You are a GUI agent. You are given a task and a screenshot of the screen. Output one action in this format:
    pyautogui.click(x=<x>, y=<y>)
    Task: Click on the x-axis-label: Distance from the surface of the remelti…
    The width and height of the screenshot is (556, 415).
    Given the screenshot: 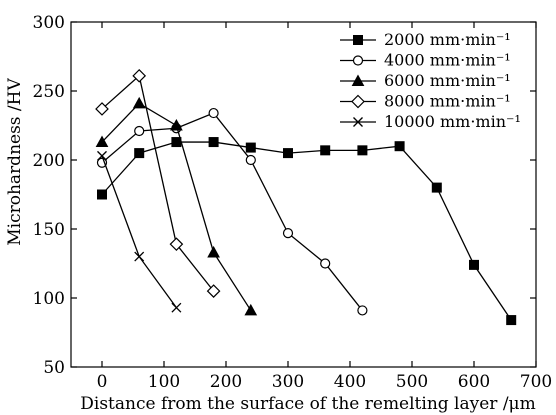 What is the action you would take?
    pyautogui.click(x=307, y=404)
    